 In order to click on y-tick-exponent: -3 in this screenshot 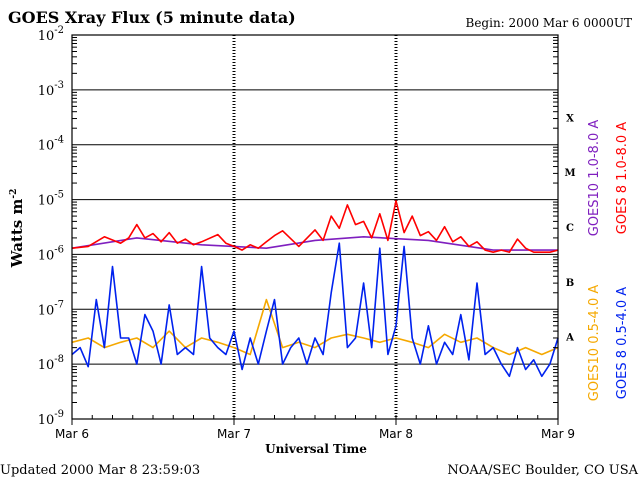, I will do `click(59, 85)`.